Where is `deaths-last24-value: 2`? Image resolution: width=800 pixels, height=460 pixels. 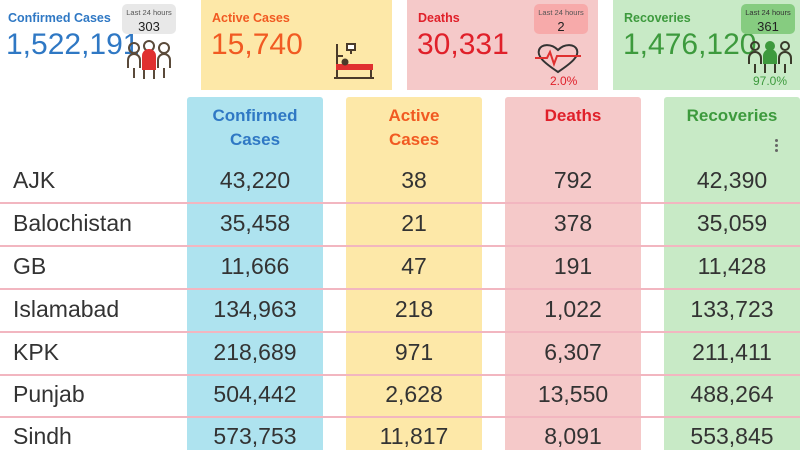
deaths-last24-value: 2 is located at coordinates (561, 26).